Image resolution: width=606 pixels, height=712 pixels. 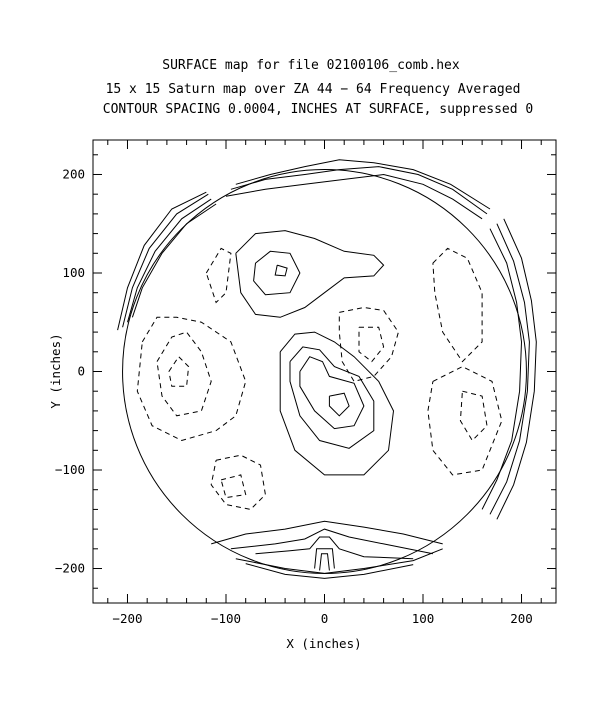 I want to click on negative-contour-right-lower, so click(x=465, y=421).